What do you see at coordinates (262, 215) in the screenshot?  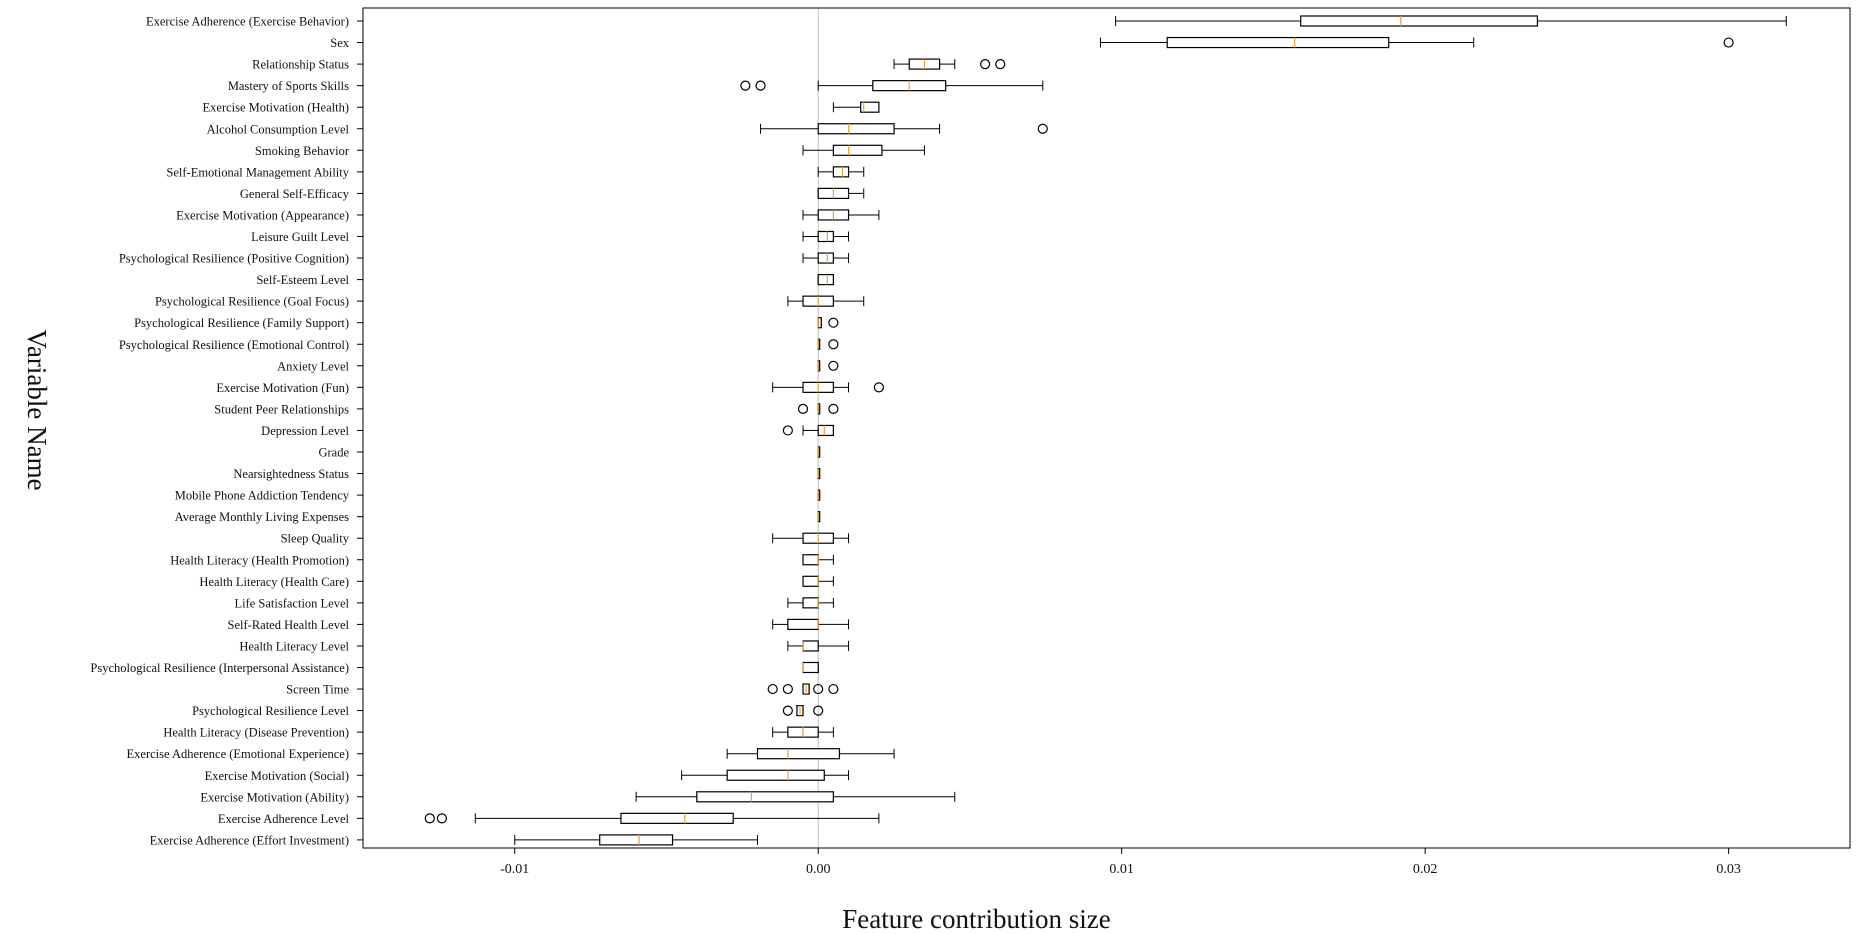 I see `y-tick-label: Exercise Motivation (Appearance)` at bounding box center [262, 215].